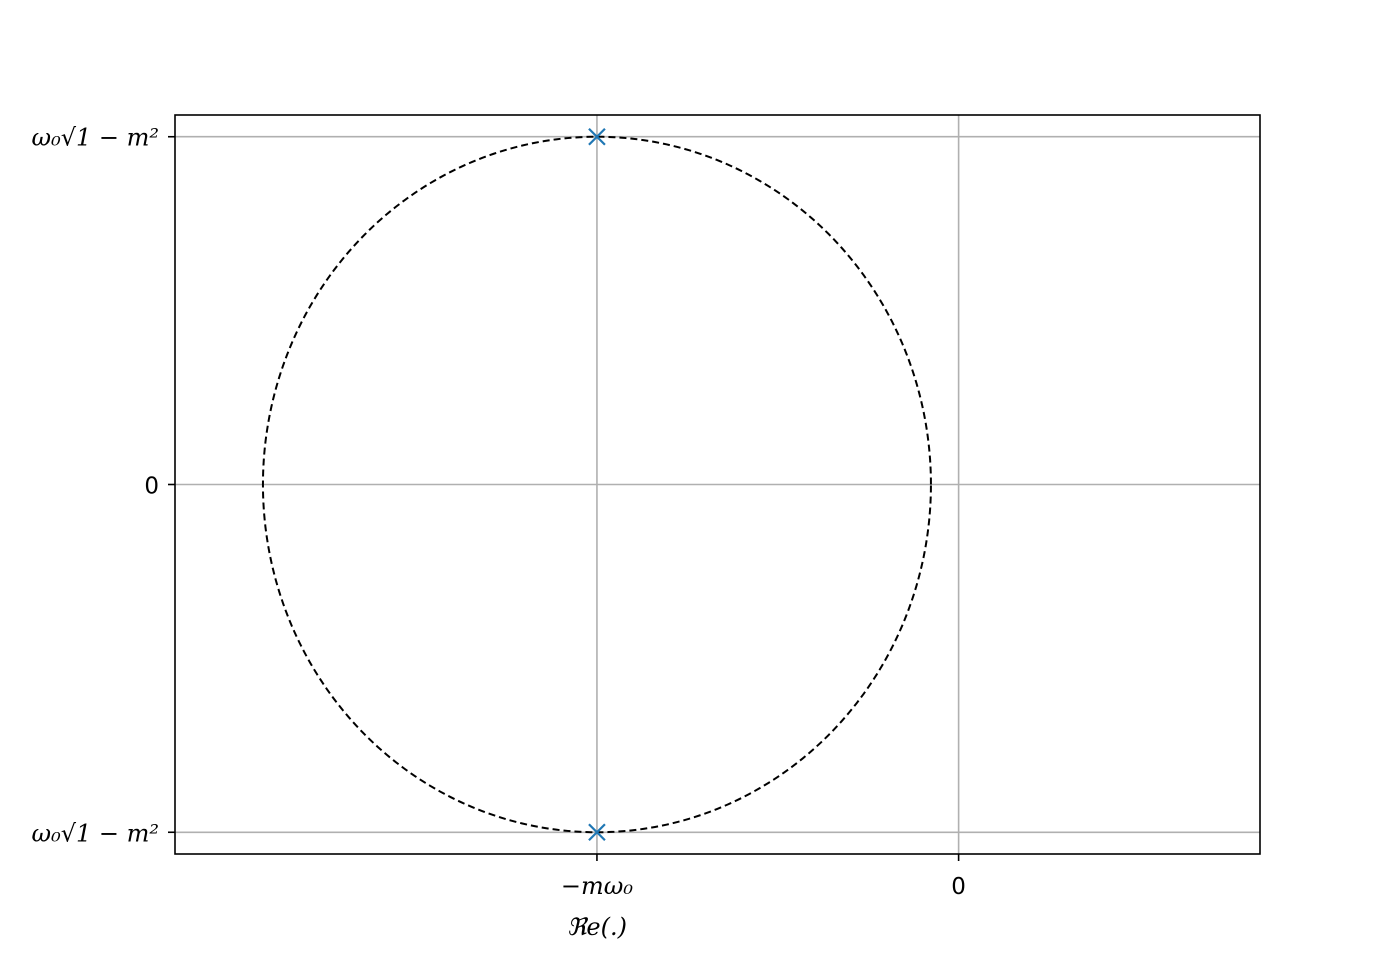 This screenshot has width=1400, height=960. I want to click on y-tick-label: 0, so click(151, 487).